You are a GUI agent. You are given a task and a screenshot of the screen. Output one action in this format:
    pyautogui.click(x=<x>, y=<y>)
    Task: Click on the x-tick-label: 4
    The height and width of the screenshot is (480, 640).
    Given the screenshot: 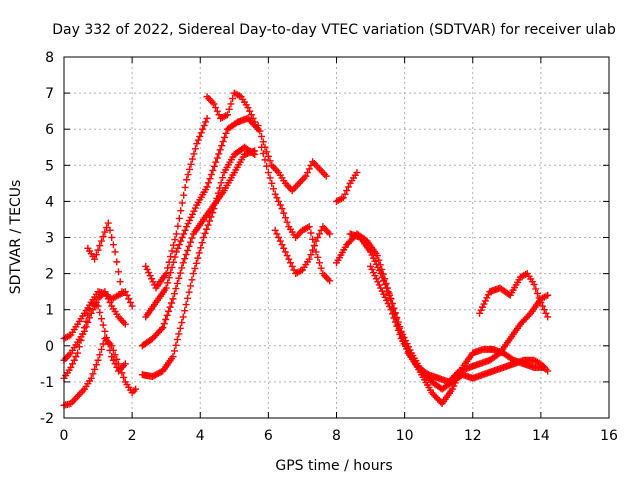 What is the action you would take?
    pyautogui.click(x=200, y=436)
    